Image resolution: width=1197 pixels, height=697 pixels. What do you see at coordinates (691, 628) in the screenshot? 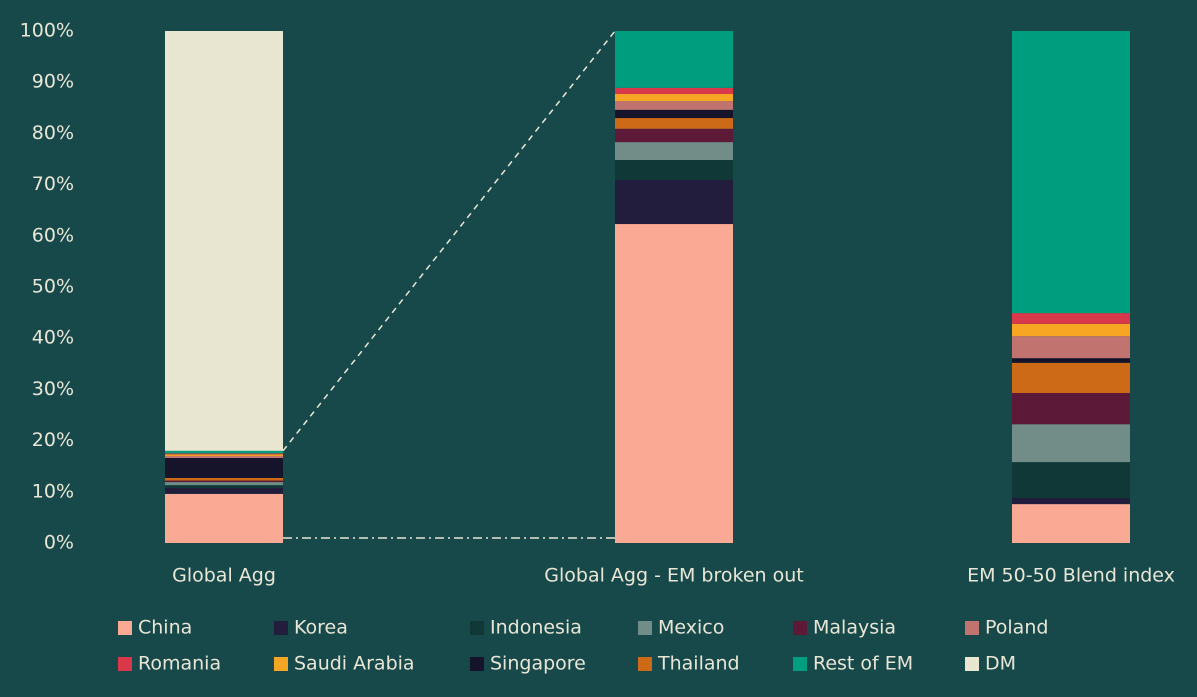
I see `legend-label: Mexico` at bounding box center [691, 628].